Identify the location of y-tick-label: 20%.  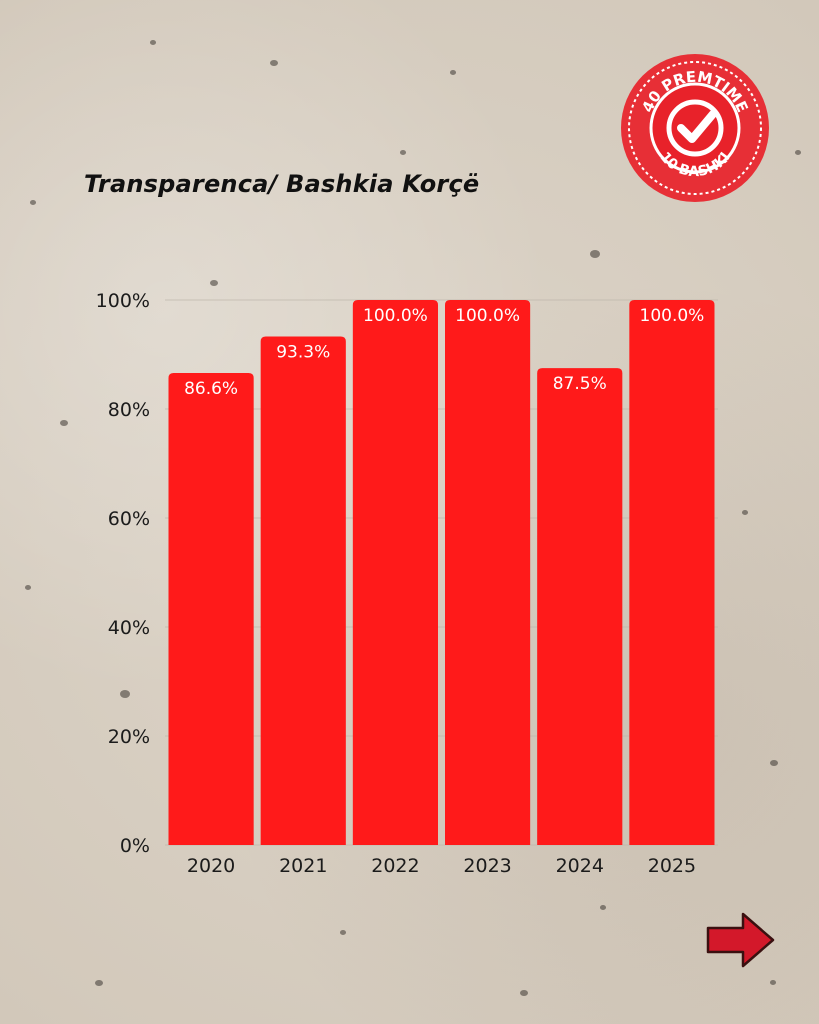
(129, 737).